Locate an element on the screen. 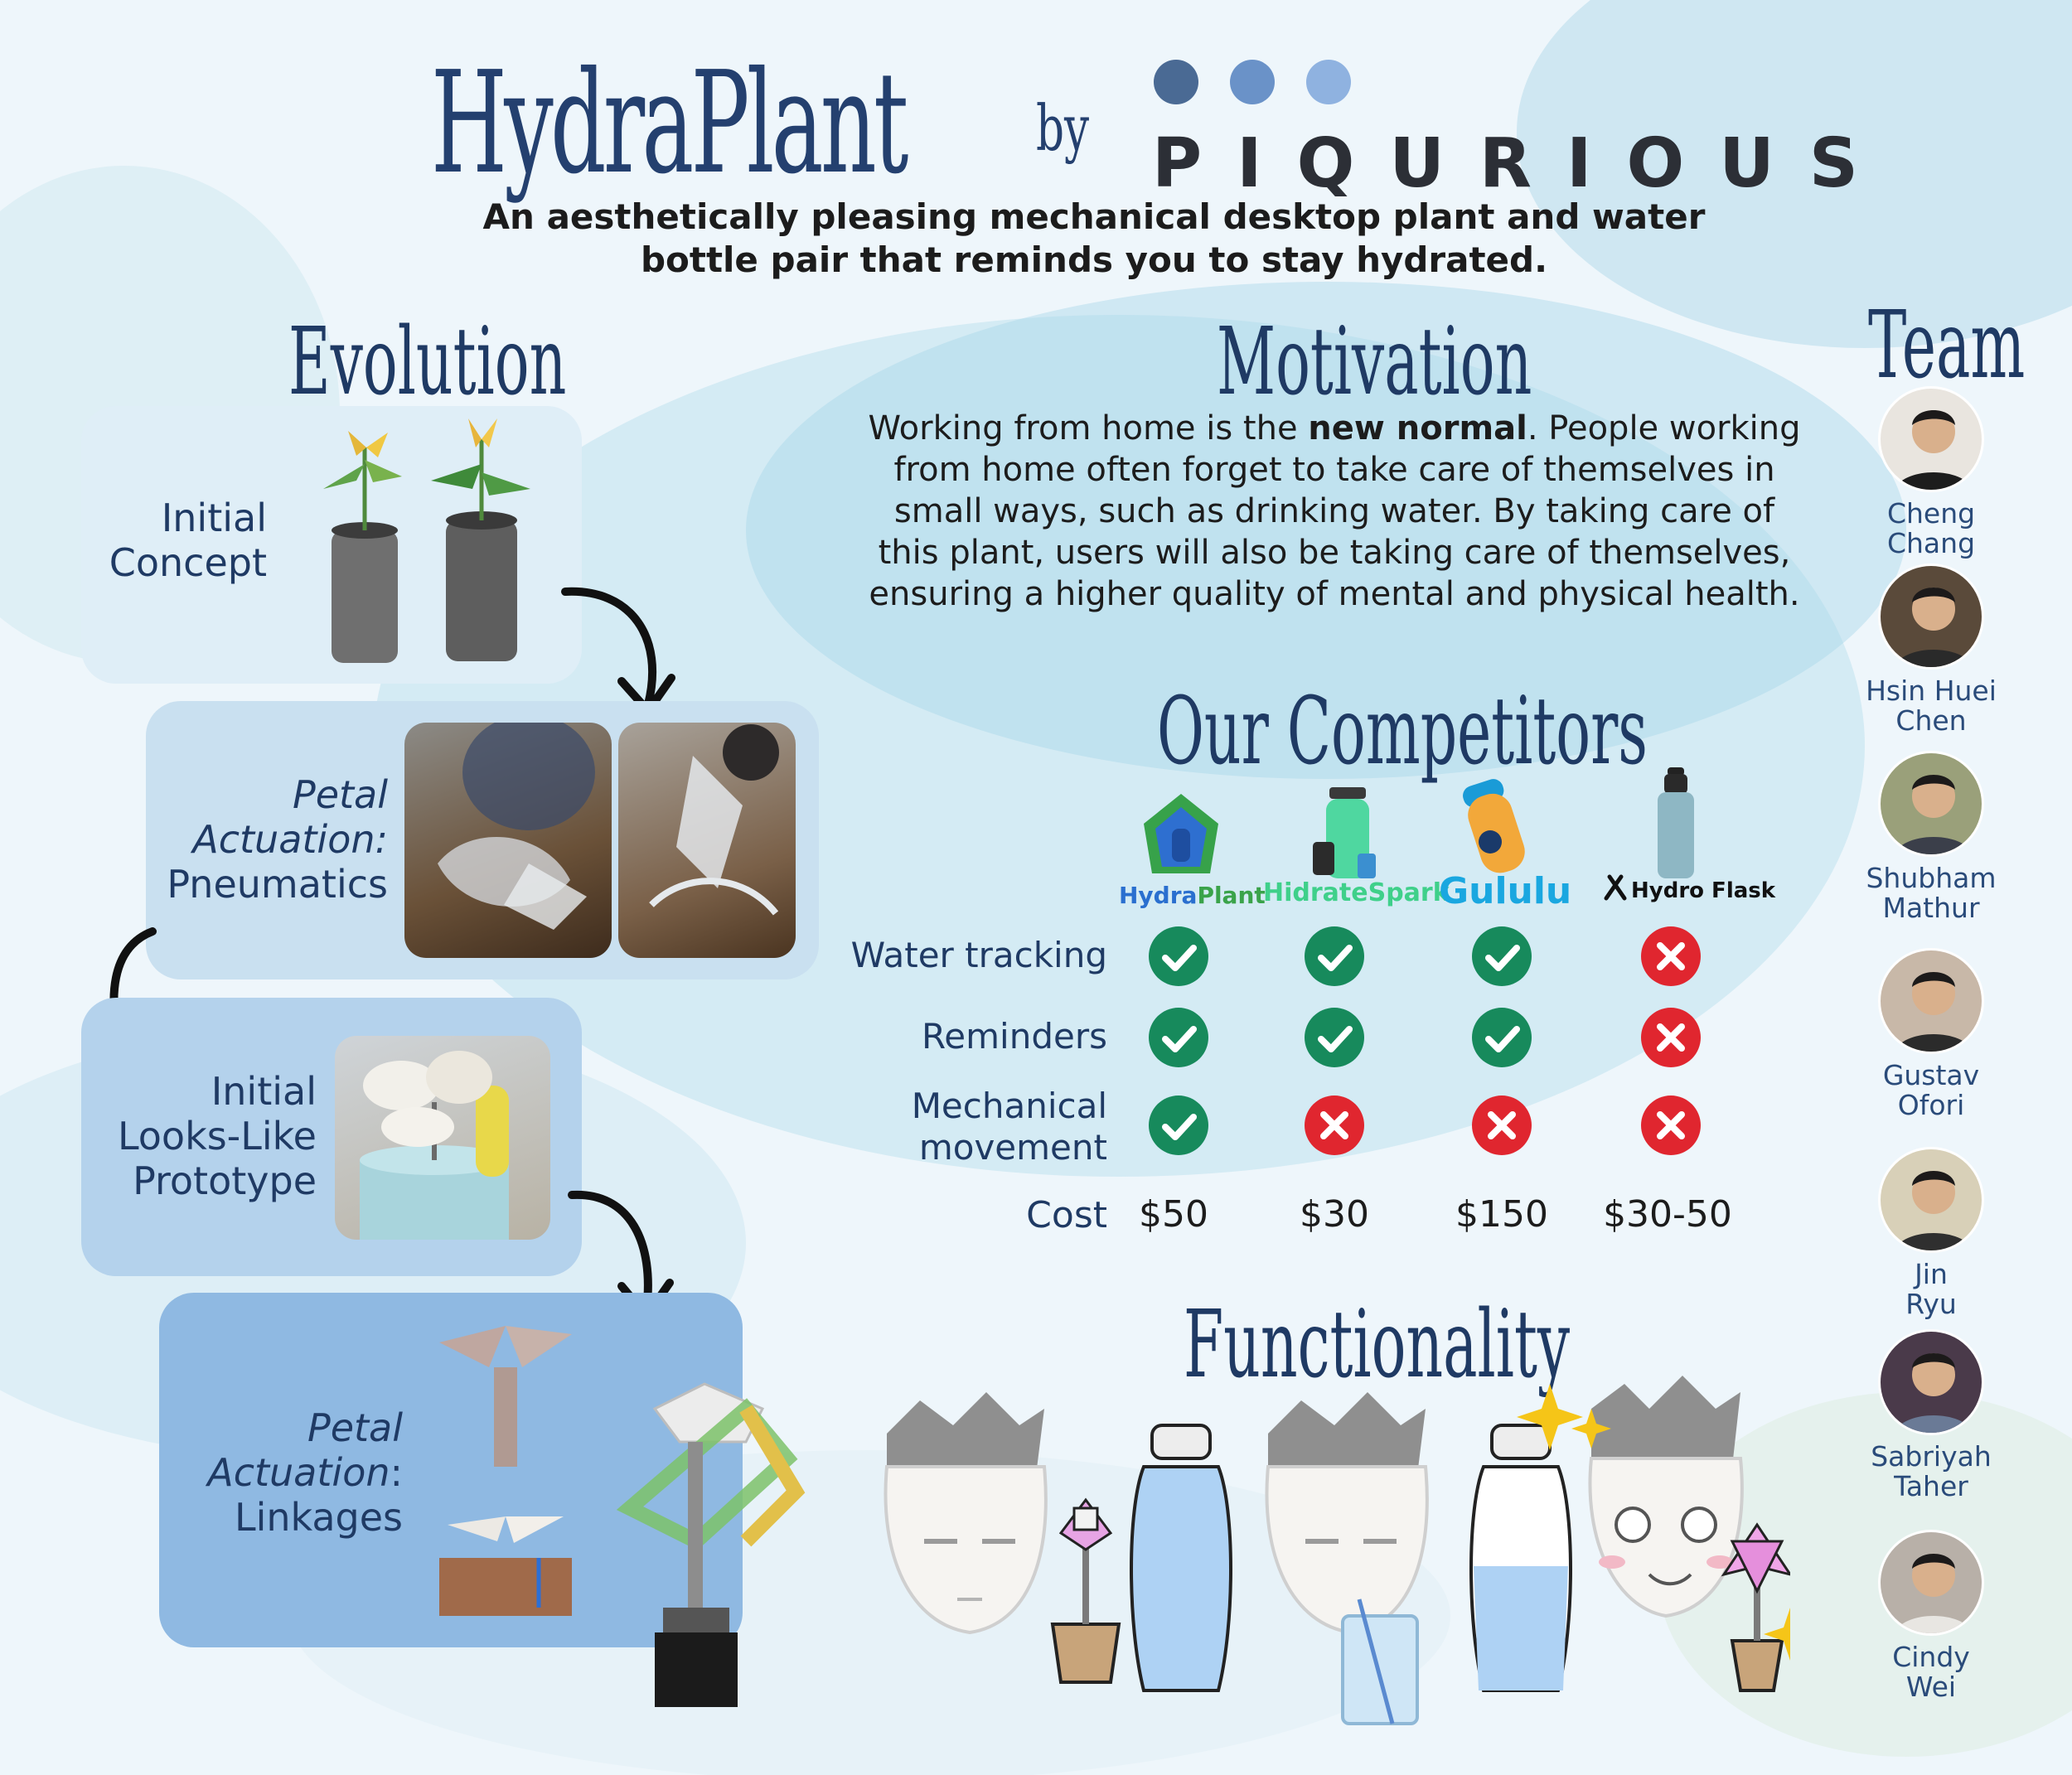 This screenshot has width=2072, height=1775. sparkle-icons is located at coordinates (1653, 1522).